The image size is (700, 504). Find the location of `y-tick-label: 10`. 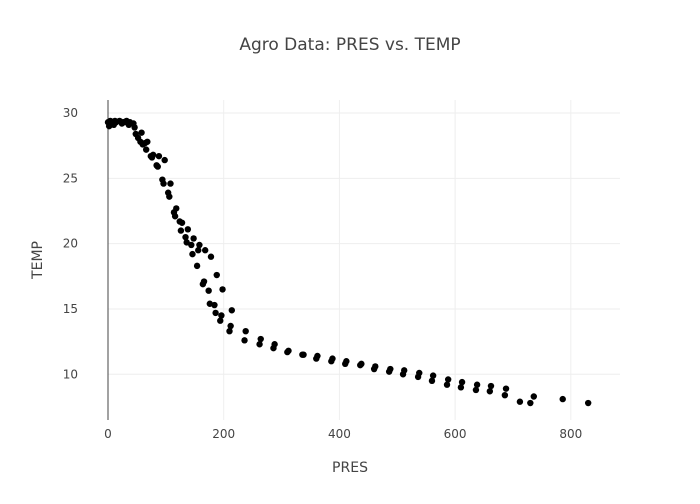

y-tick-label: 10 is located at coordinates (70, 374).